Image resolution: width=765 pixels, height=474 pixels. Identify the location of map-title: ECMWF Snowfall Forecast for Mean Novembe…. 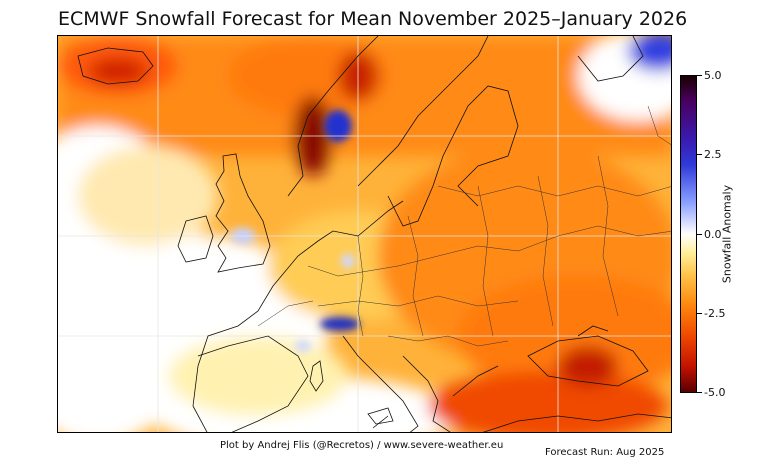
(373, 19).